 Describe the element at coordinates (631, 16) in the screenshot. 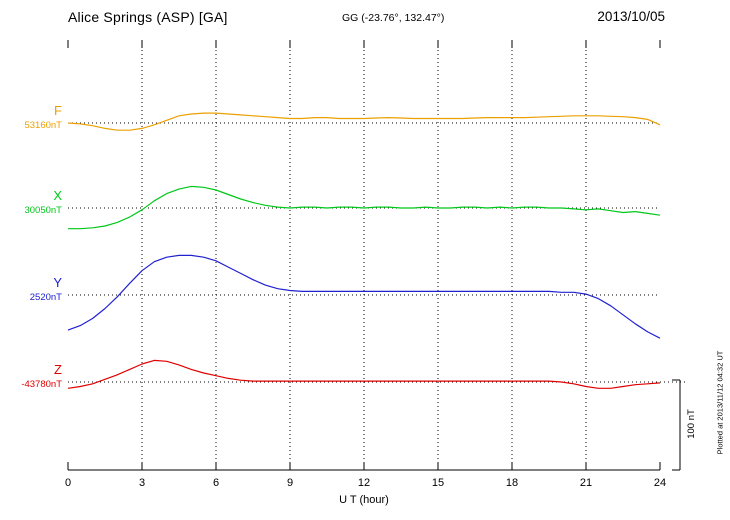

I see `observation-date: 2013/10/05` at that location.